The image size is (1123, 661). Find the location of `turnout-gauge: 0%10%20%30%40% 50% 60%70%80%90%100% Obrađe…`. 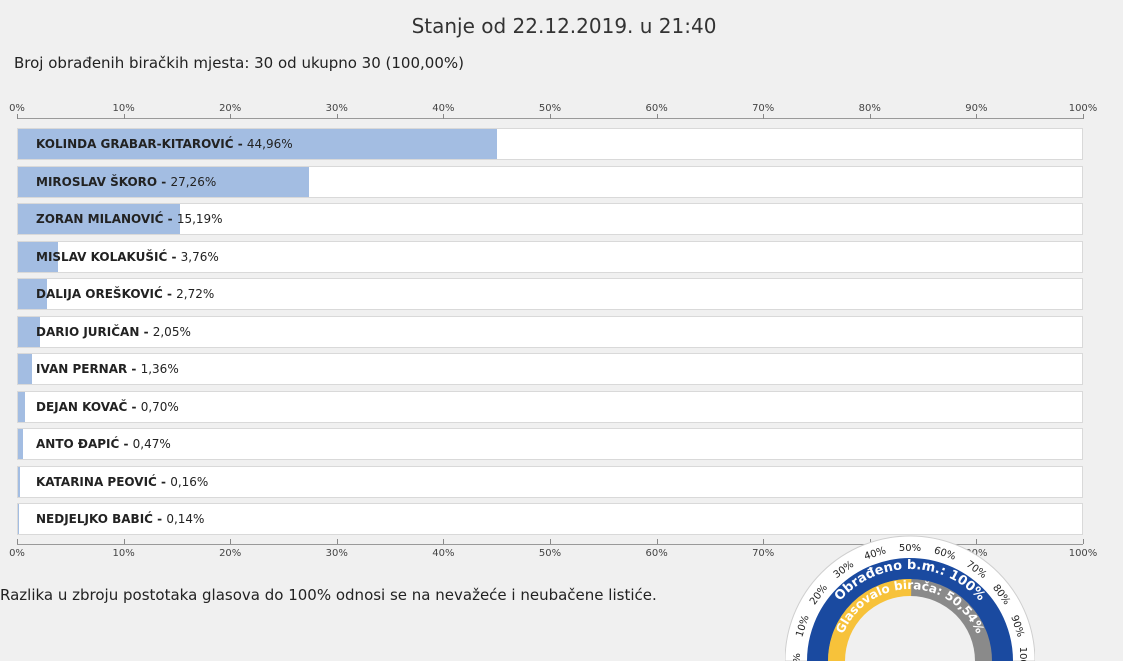

turnout-gauge: 0%10%20%30%40% 50% 60%70%80%90%100% Obrađe… is located at coordinates (910, 598).